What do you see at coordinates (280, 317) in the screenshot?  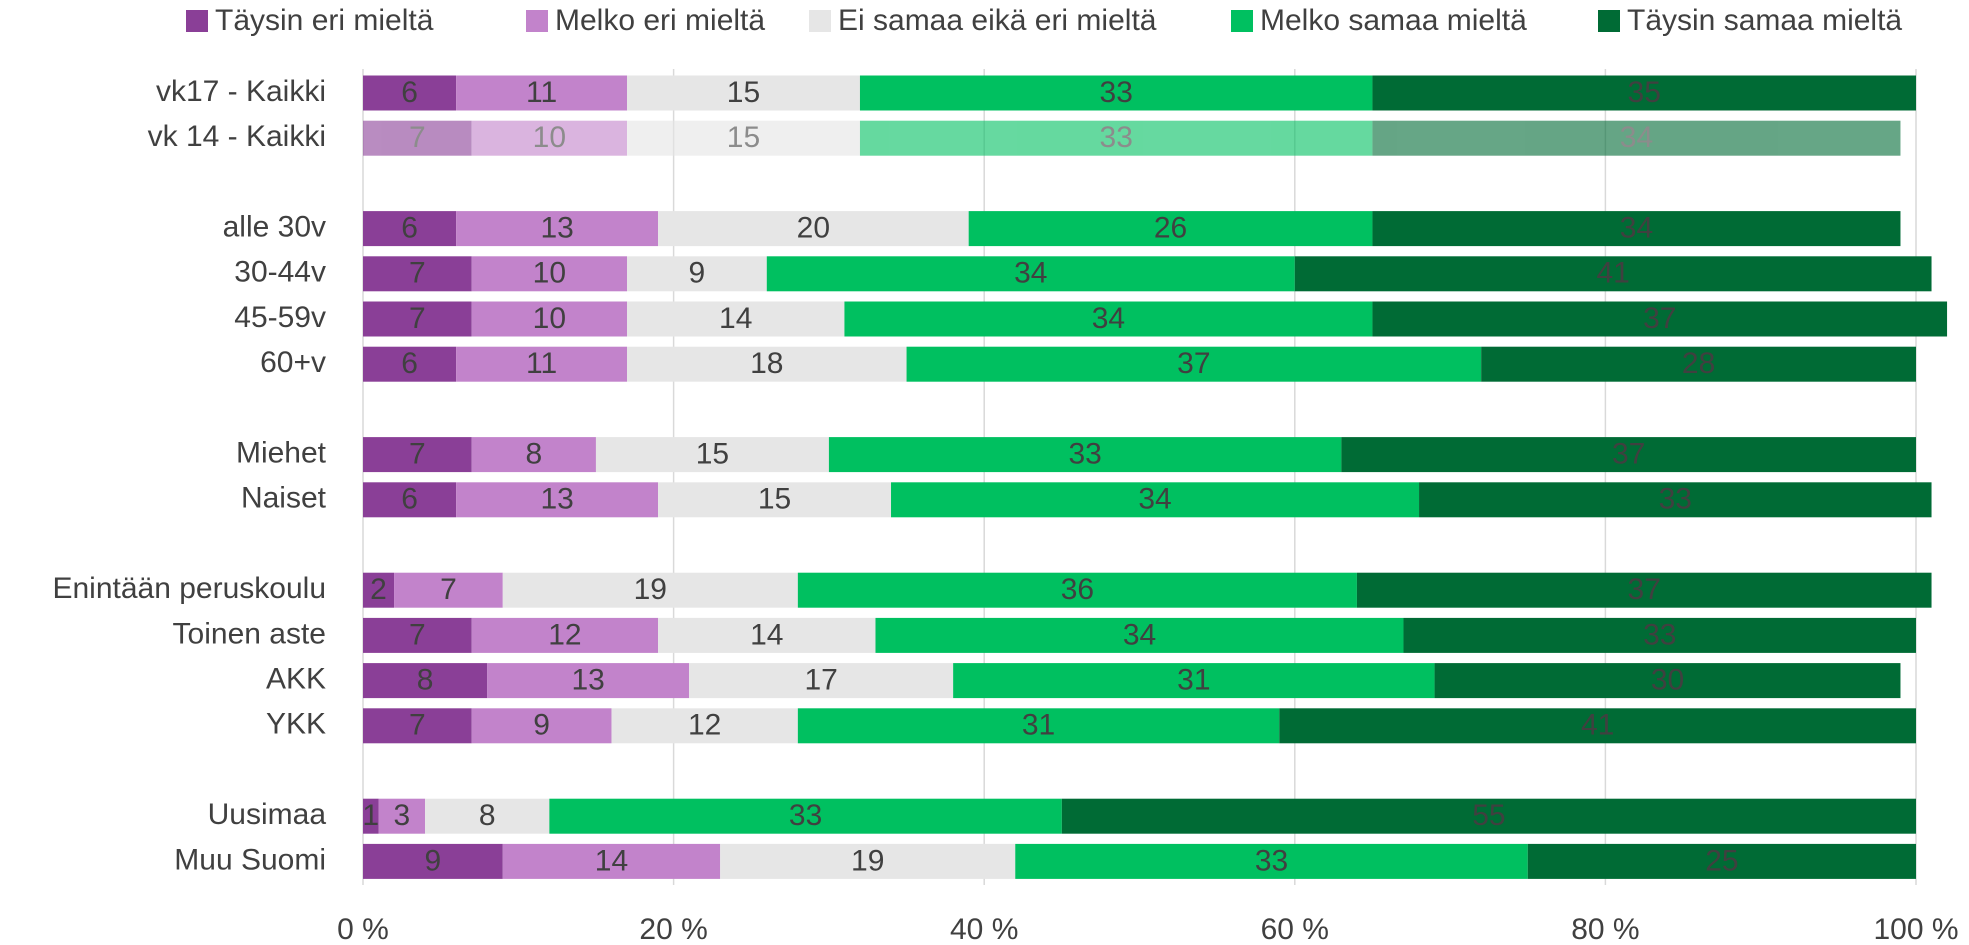 I see `y-tick-label: 45-59v` at bounding box center [280, 317].